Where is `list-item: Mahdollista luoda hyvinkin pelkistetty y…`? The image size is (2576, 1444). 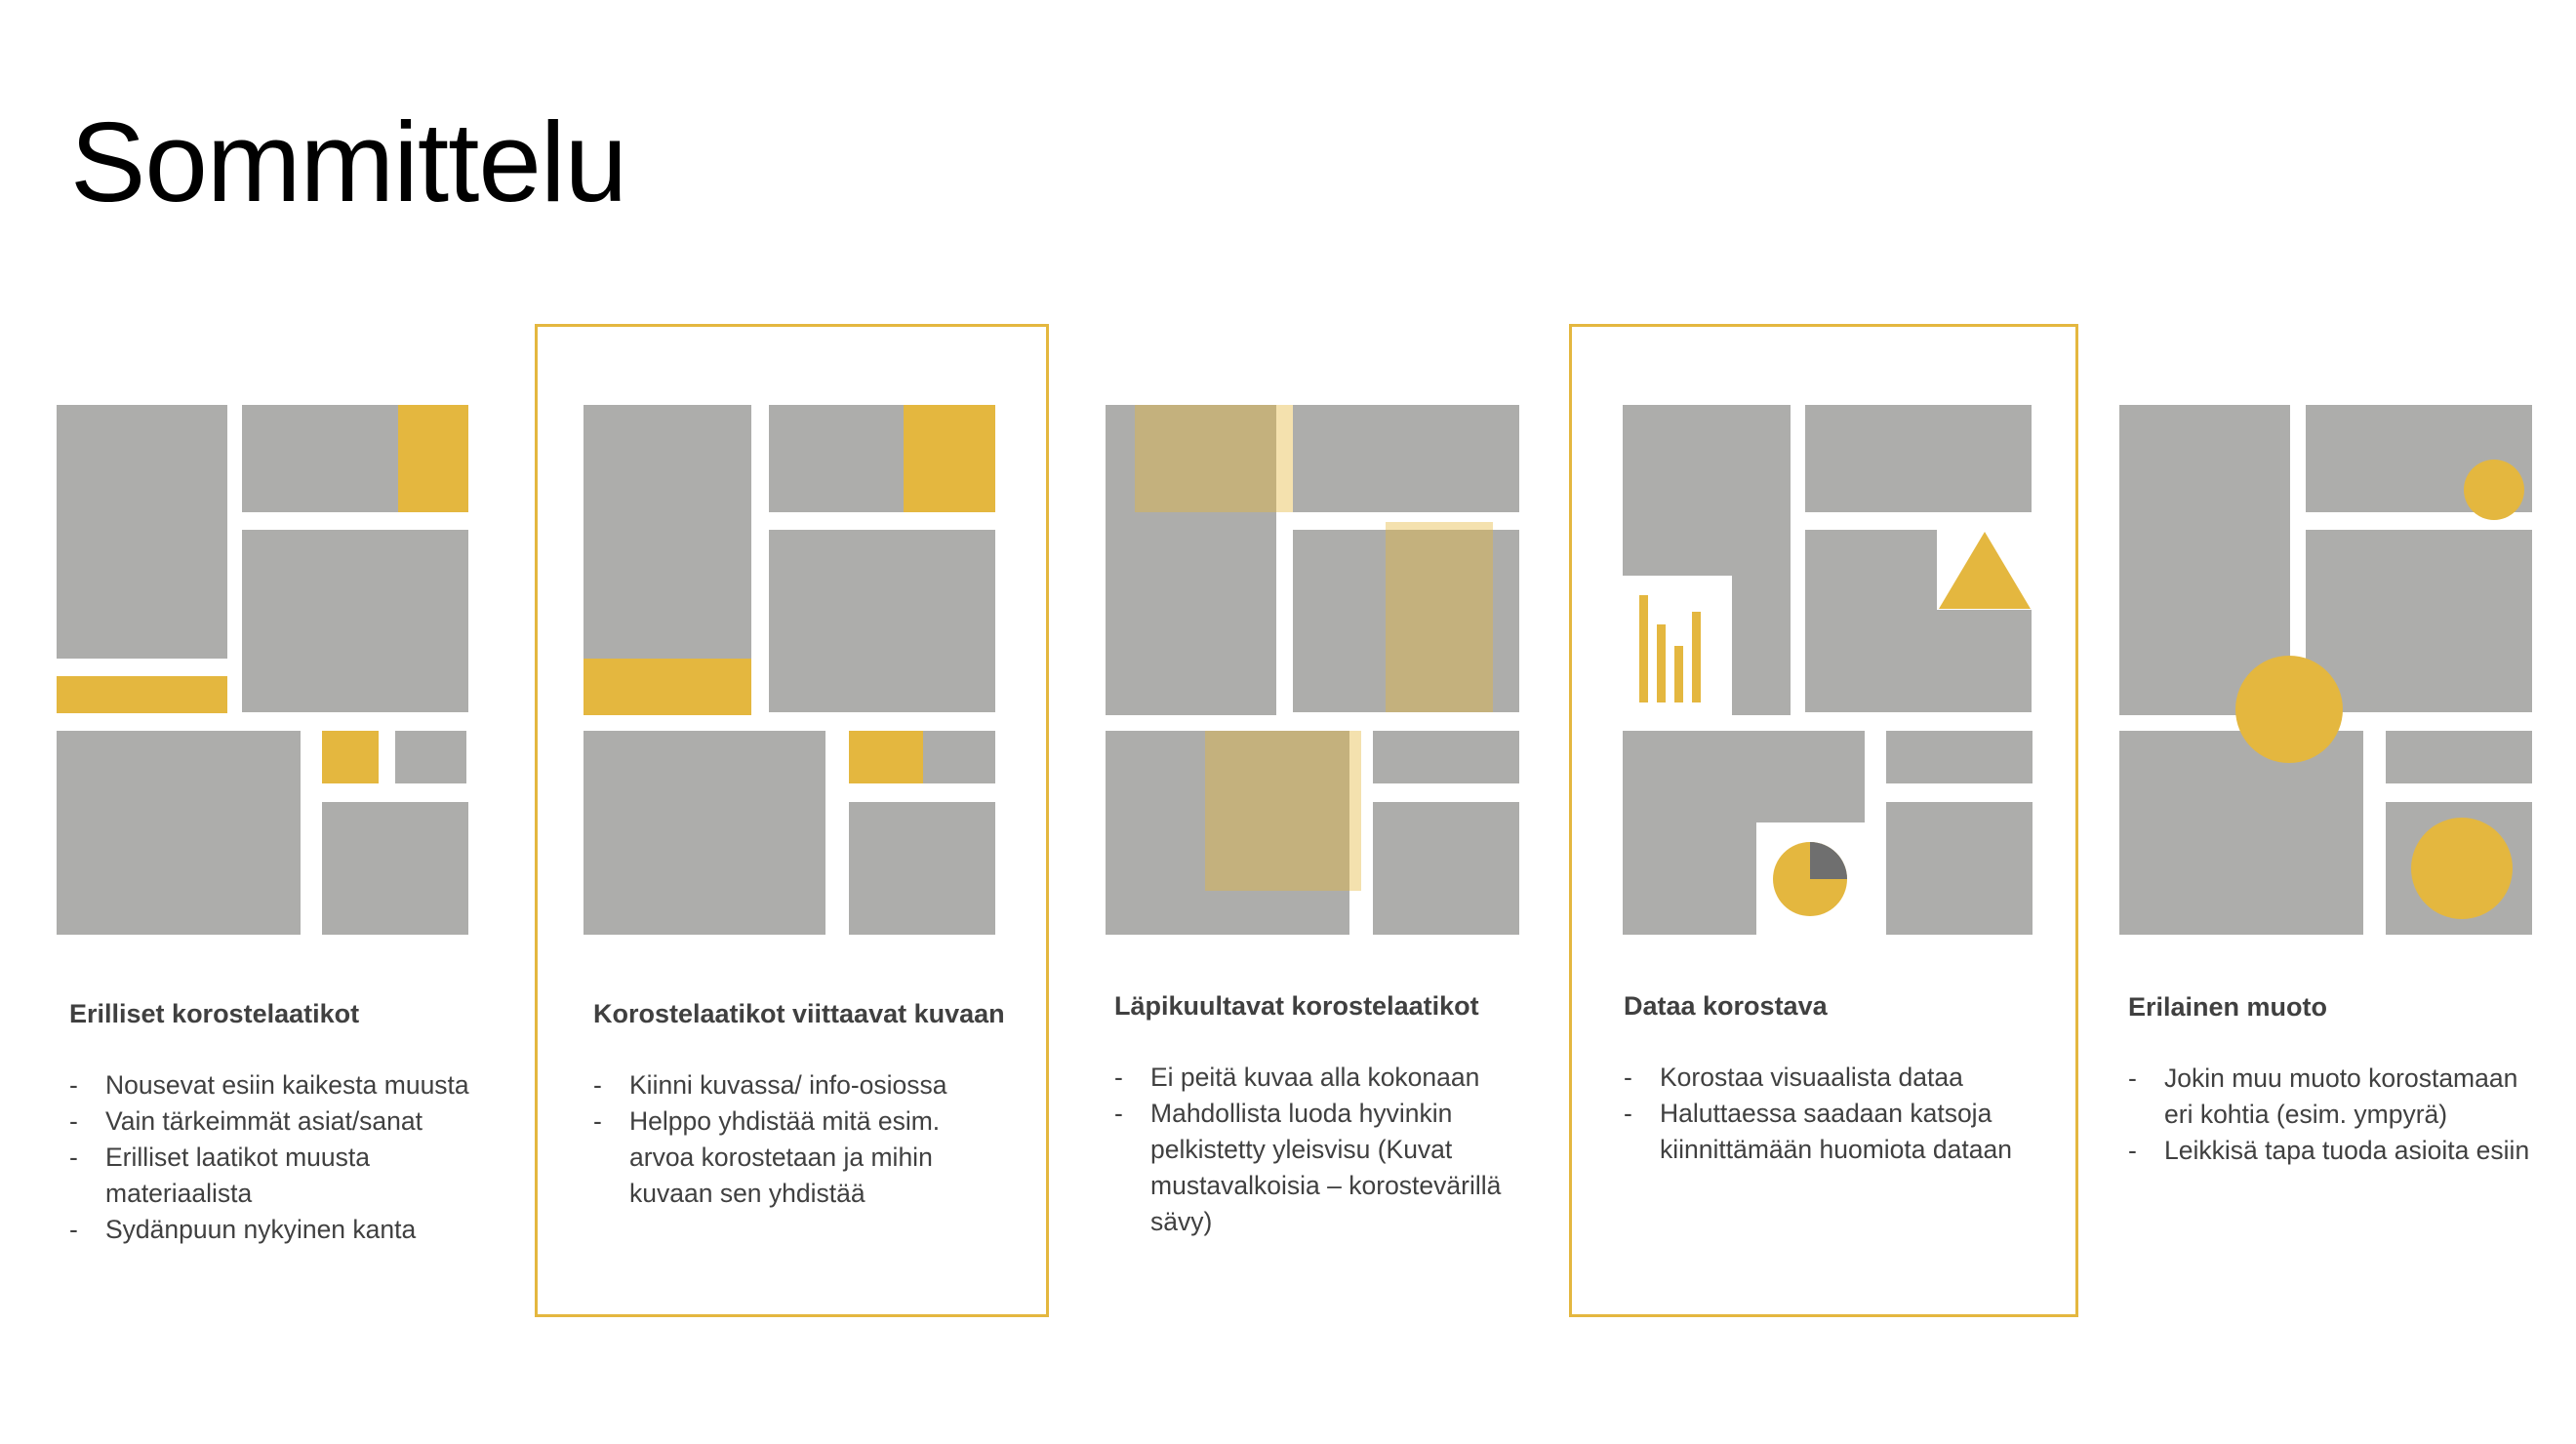
list-item: Mahdollista luoda hyvinkin pelkistetty y… is located at coordinates (1319, 1168).